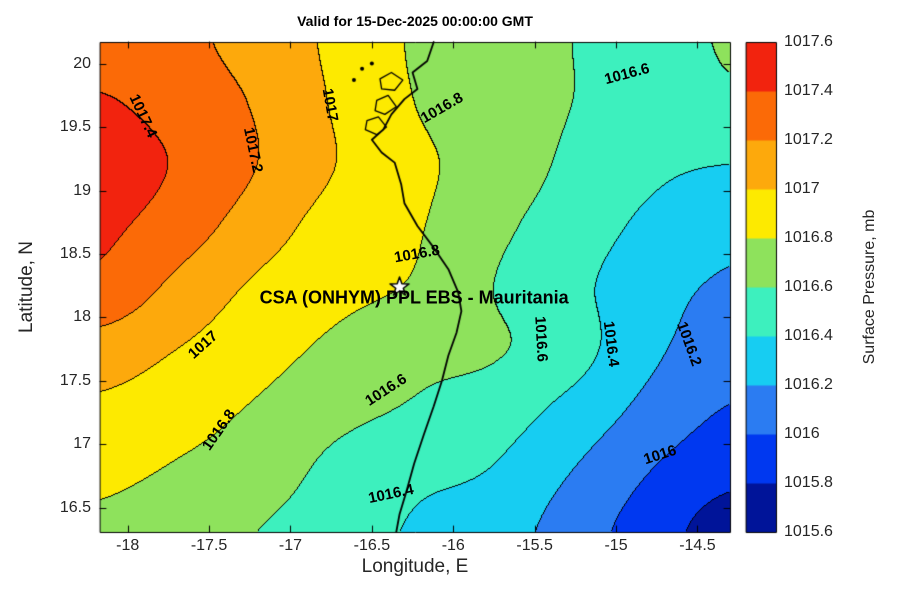 This screenshot has height=600, width=900. Describe the element at coordinates (534, 545) in the screenshot. I see `x-tick-label: -15.5` at that location.